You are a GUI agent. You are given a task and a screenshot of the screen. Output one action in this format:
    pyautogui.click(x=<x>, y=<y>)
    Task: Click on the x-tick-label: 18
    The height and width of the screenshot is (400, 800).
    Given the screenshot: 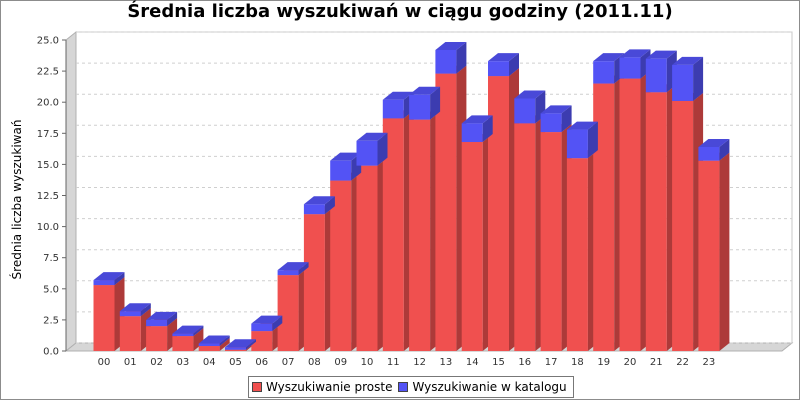 What is the action you would take?
    pyautogui.click(x=577, y=362)
    